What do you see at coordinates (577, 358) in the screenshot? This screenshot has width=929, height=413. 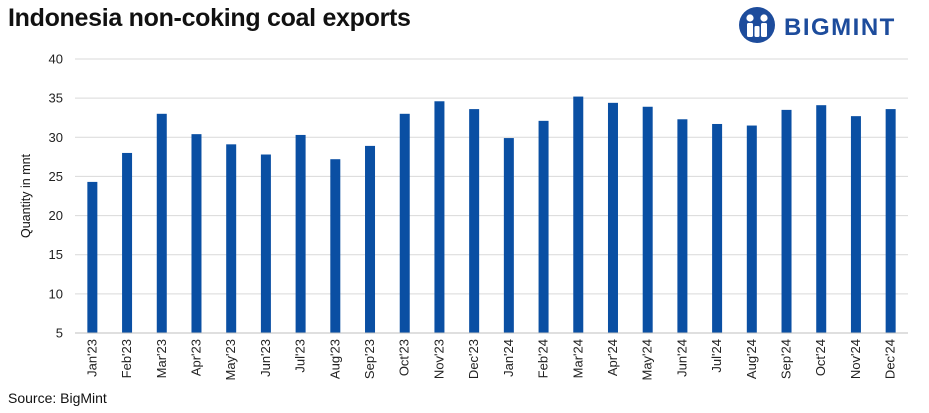 I see `x-tick-label: Mar'24` at bounding box center [577, 358].